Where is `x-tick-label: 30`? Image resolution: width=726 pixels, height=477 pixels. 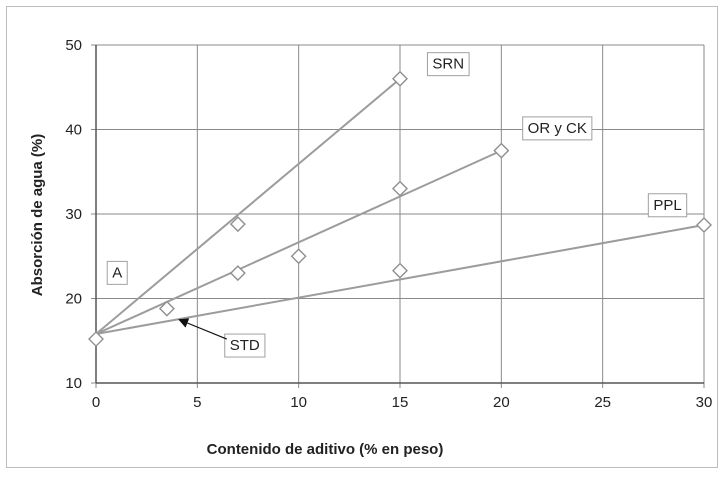 x-tick-label: 30 is located at coordinates (704, 402).